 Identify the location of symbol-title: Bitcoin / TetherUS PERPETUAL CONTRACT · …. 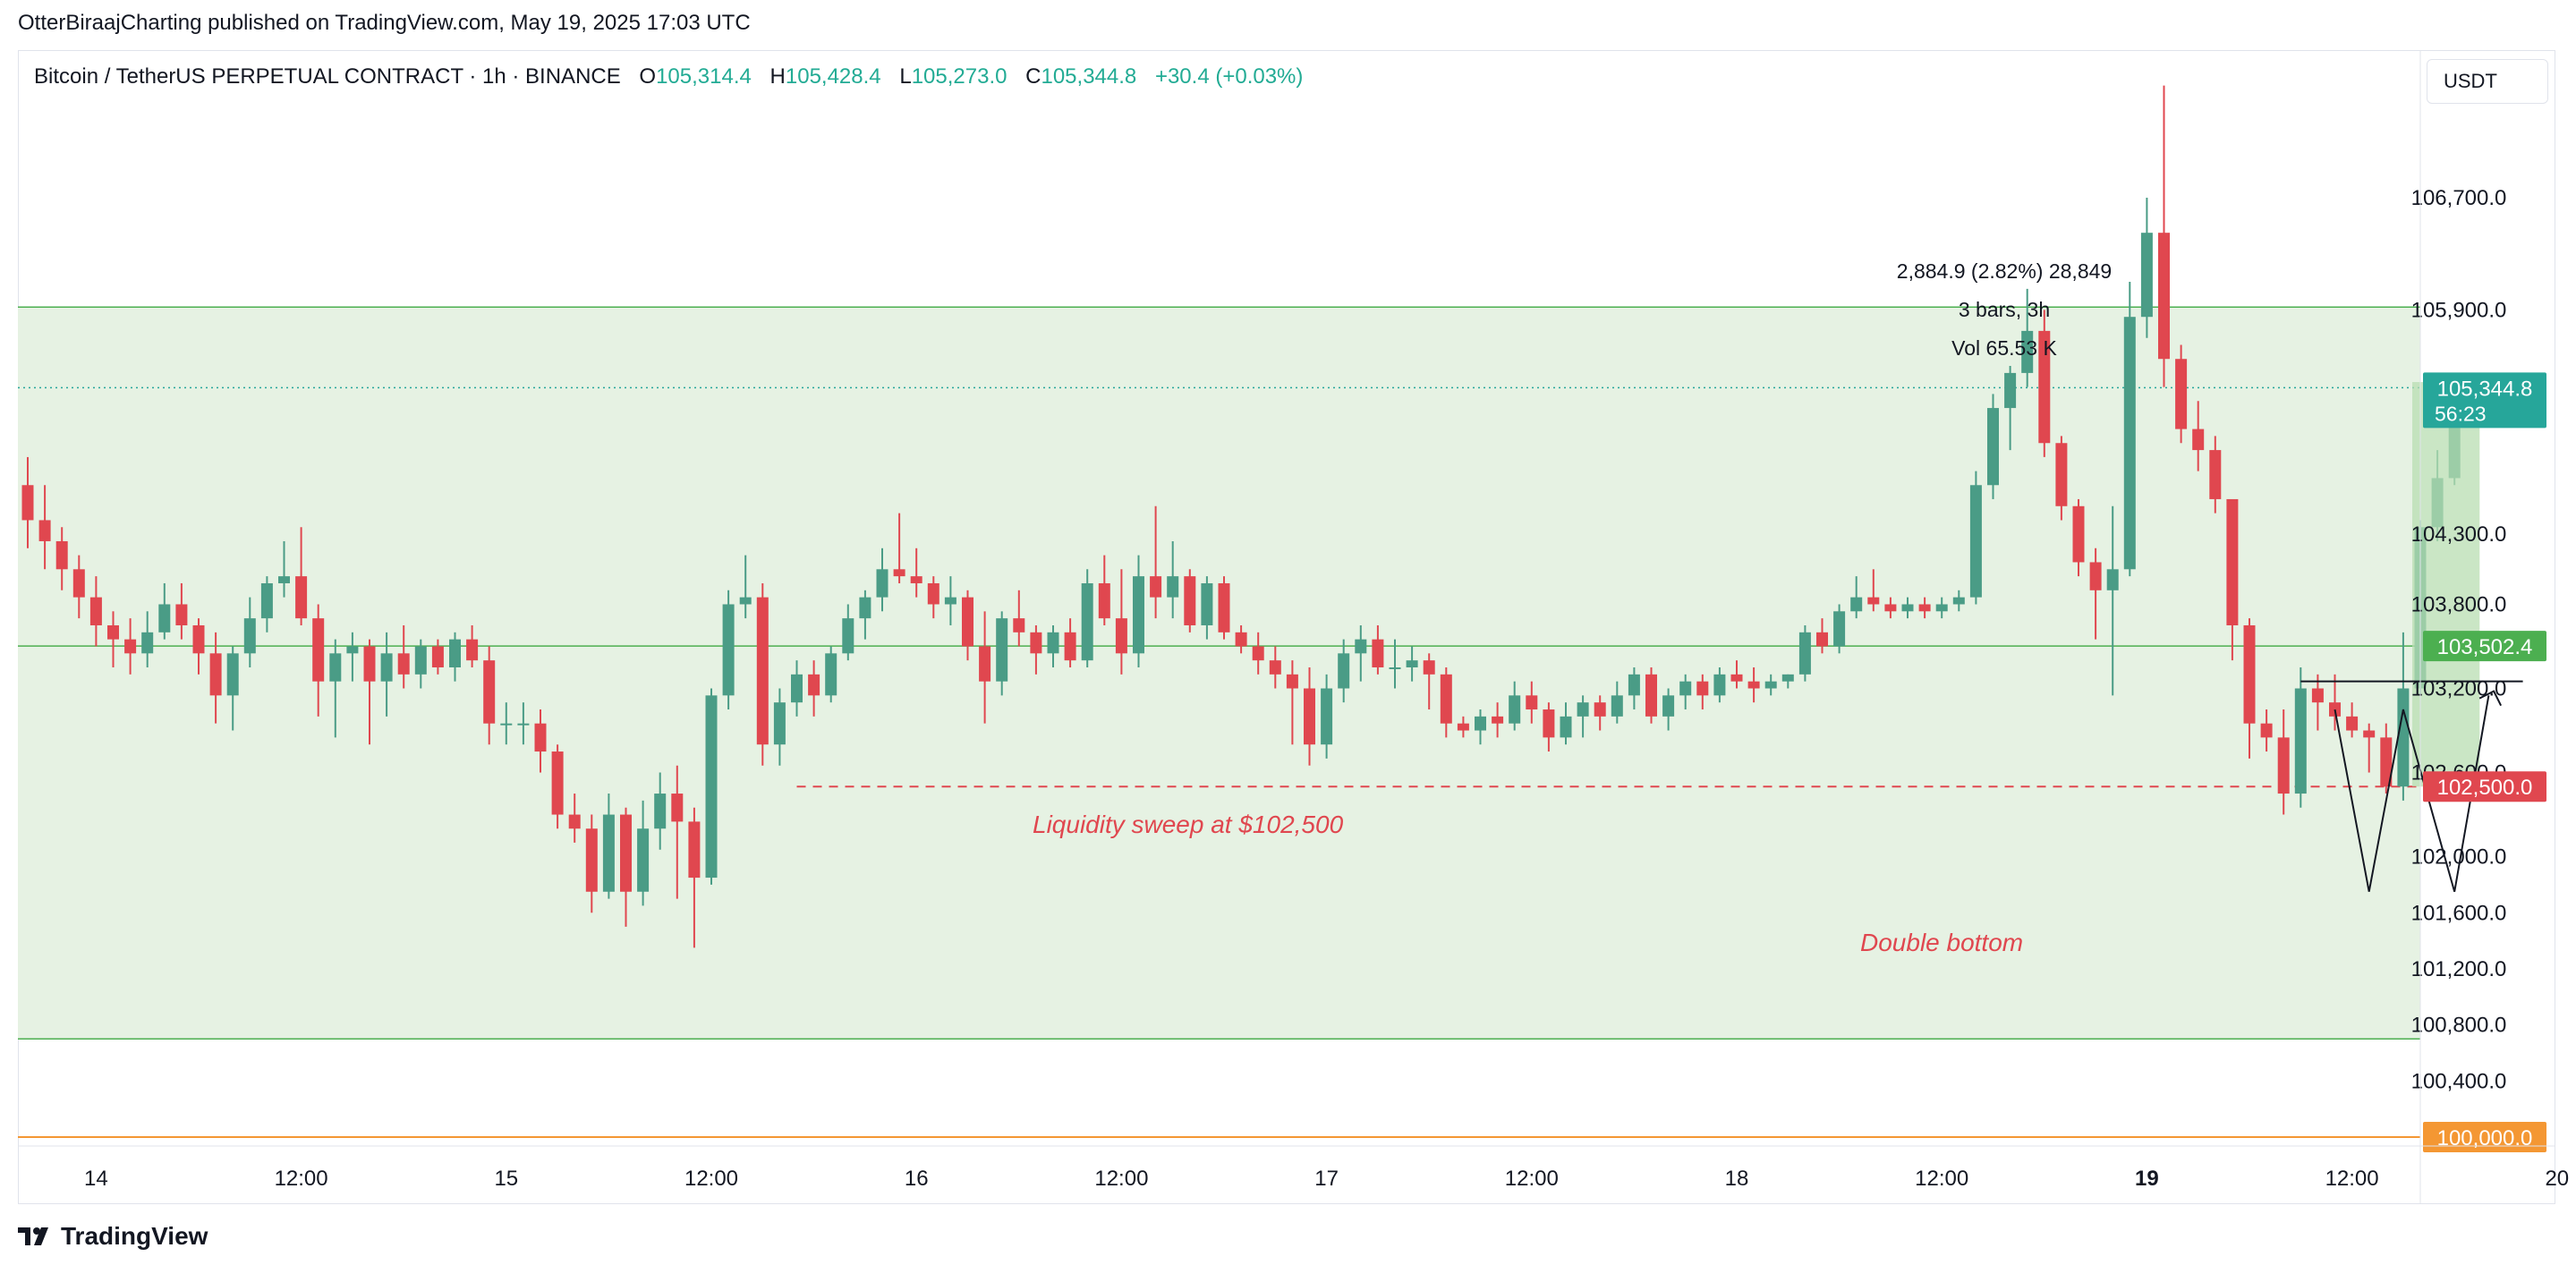
(327, 76).